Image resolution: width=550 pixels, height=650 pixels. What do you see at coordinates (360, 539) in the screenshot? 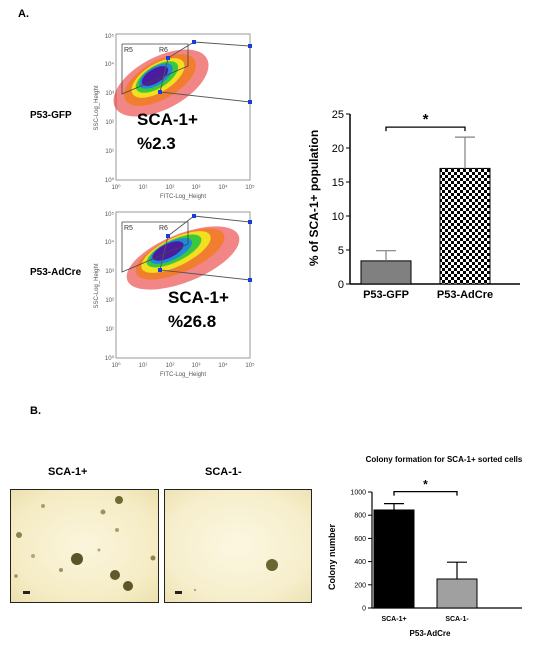
I see `y-tick-label: 600` at bounding box center [360, 539].